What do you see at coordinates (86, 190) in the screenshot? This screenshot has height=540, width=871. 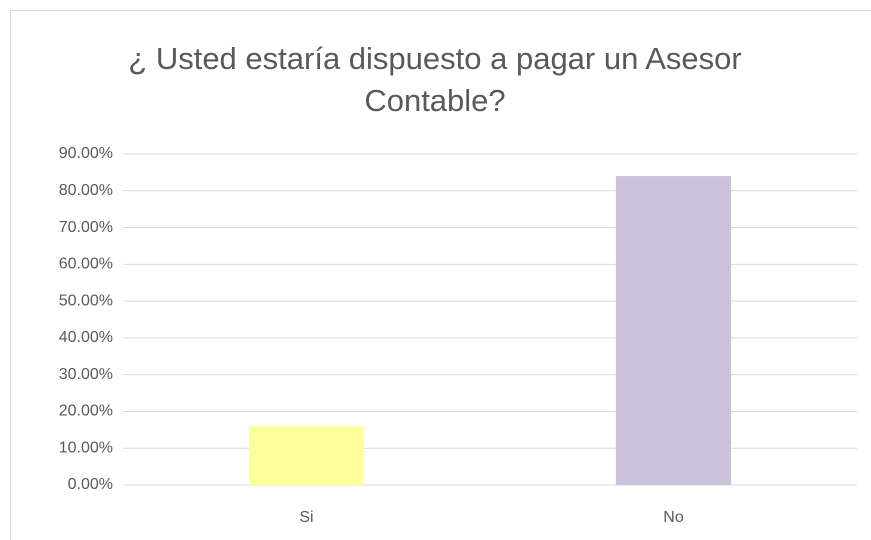 I see `y-tick-label: 80.00%` at bounding box center [86, 190].